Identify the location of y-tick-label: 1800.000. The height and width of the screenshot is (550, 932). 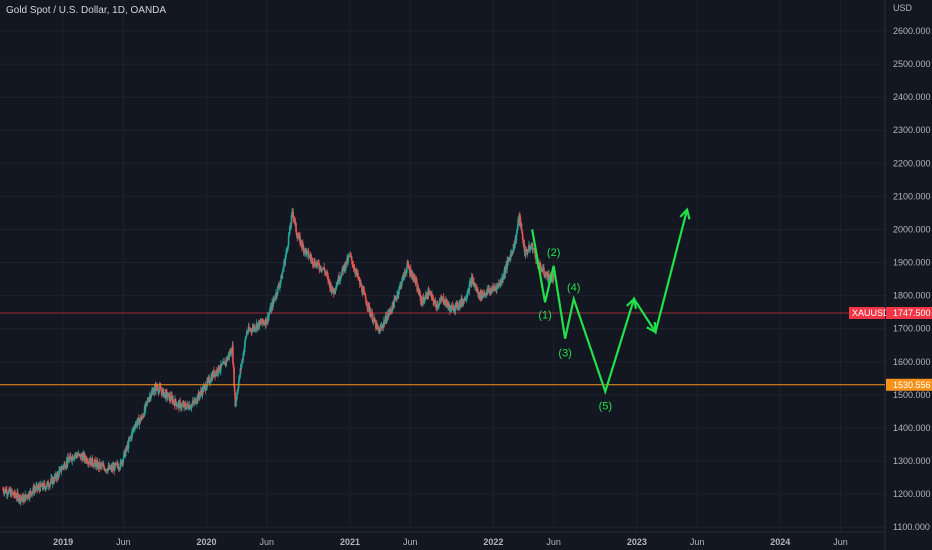
(912, 296).